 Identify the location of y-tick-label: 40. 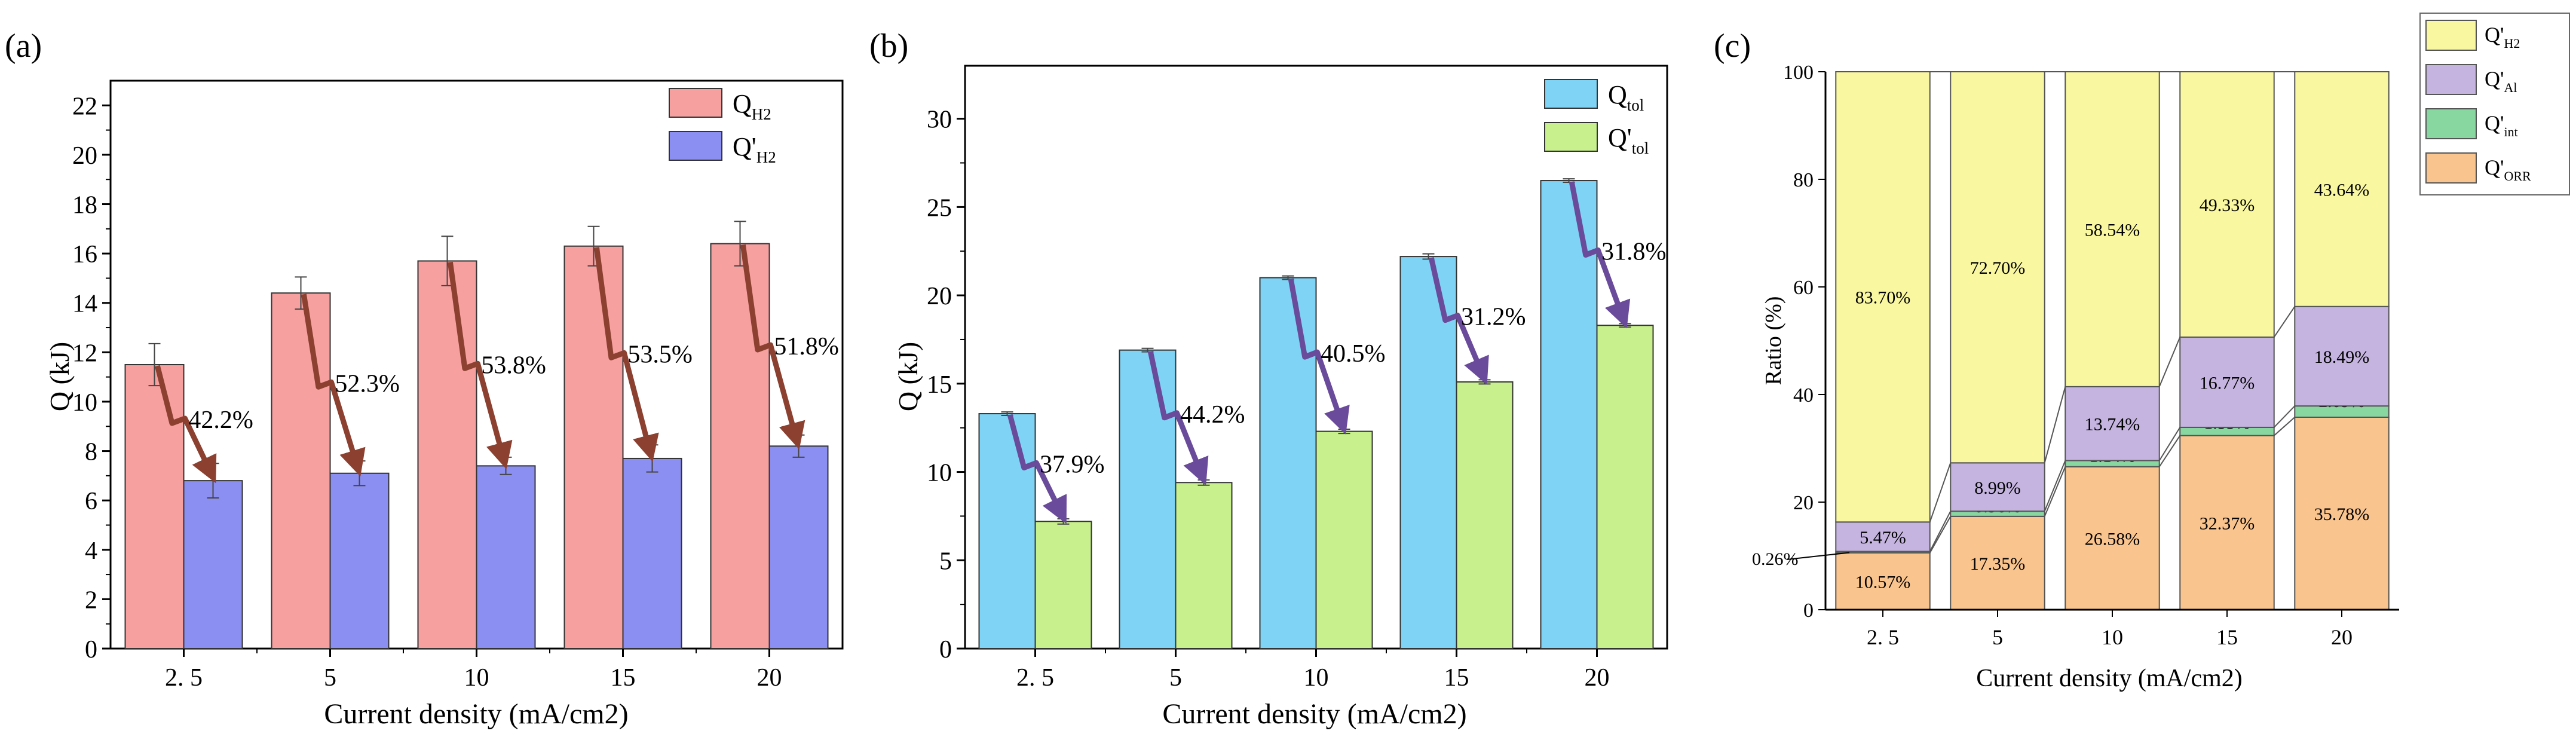
(1804, 395).